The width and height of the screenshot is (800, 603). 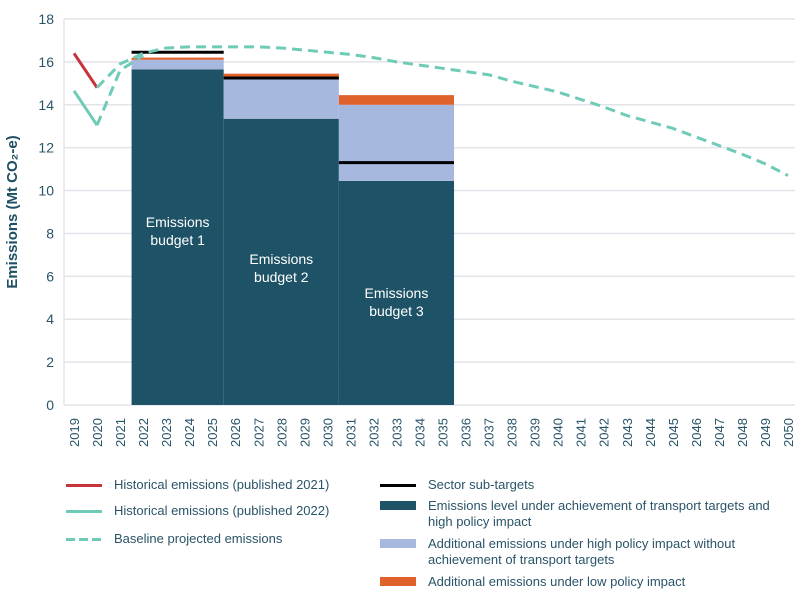 What do you see at coordinates (627, 432) in the screenshot?
I see `x-tick-label: 2043` at bounding box center [627, 432].